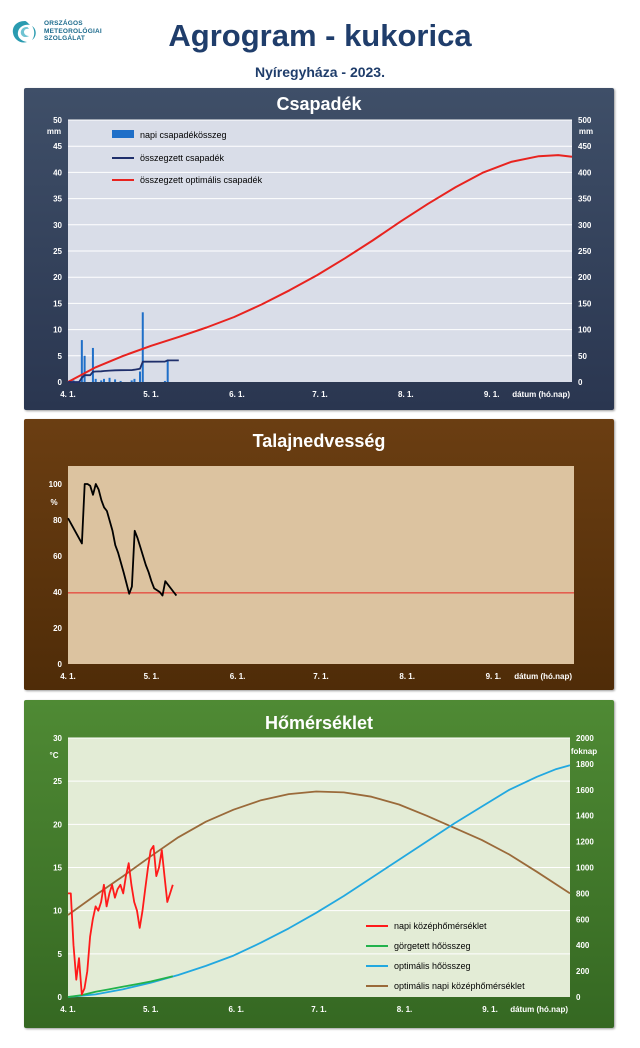 The width and height of the screenshot is (640, 1048). What do you see at coordinates (63, 23) in the screenshot?
I see `logo-line-1: ORSZÁGOS` at bounding box center [63, 23].